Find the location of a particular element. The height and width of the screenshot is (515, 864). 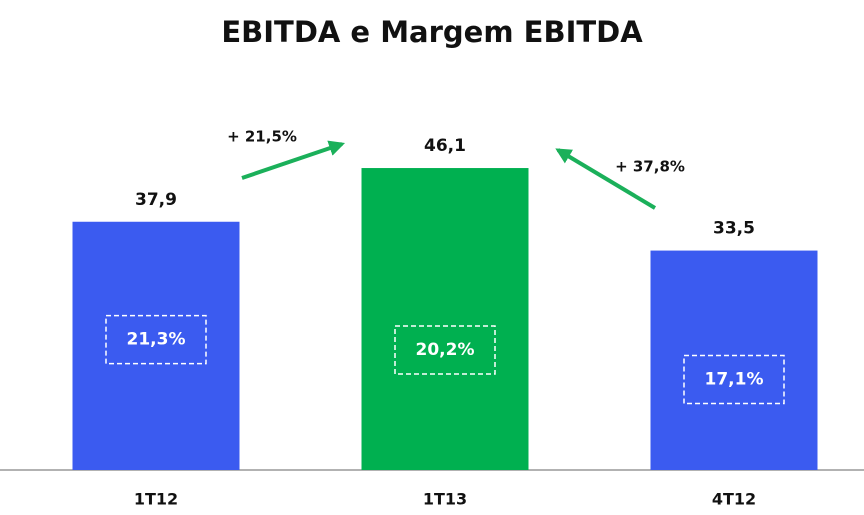

annotation: + 21,5% is located at coordinates (262, 137).